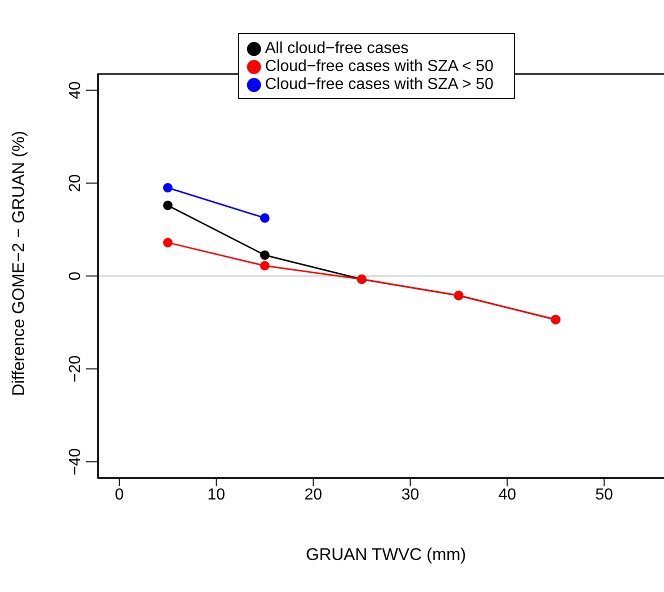  I want to click on y-tick-label: 20, so click(75, 183).